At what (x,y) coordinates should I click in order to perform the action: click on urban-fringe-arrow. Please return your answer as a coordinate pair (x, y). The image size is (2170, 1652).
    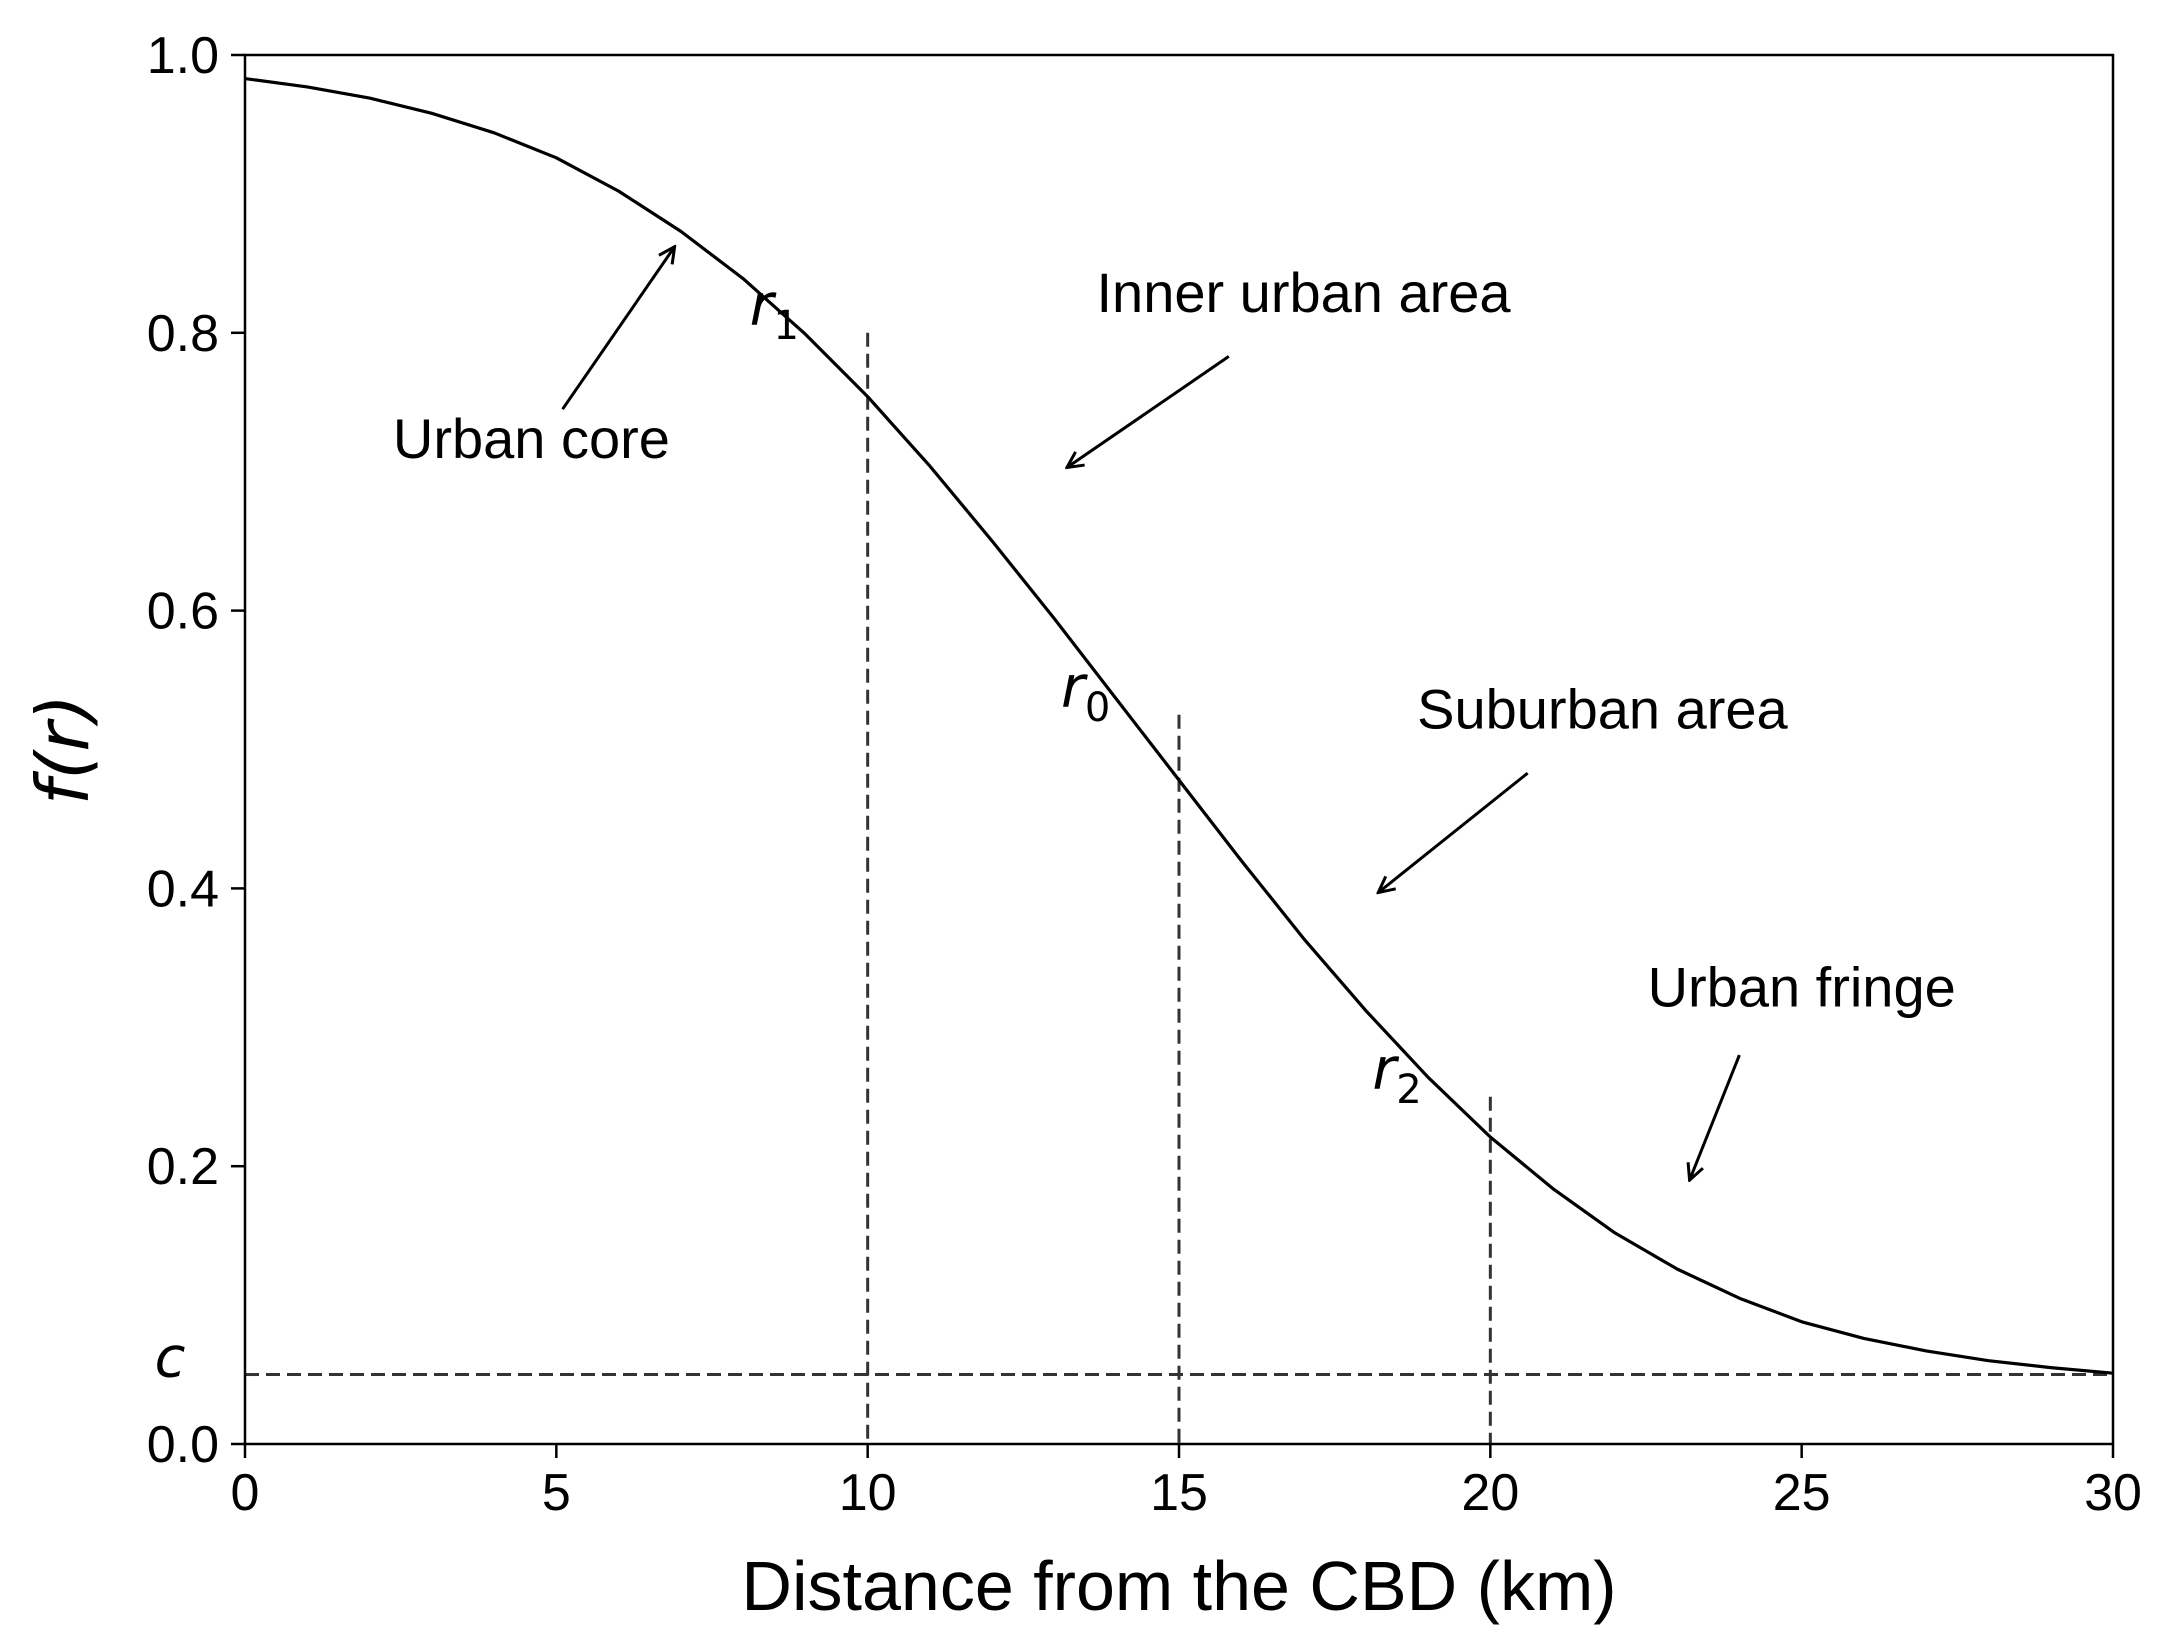
    Looking at the image, I should click on (1715, 1117).